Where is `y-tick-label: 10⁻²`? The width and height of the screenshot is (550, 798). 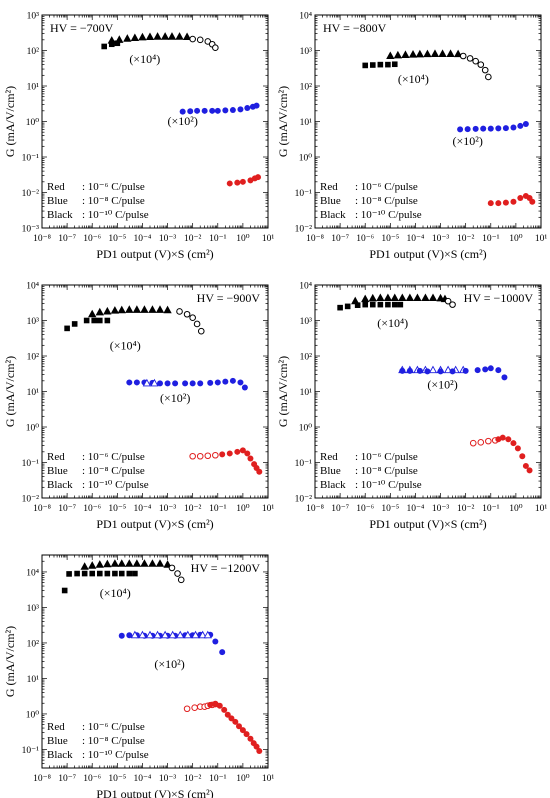 y-tick-label: 10⁻² is located at coordinates (31, 500).